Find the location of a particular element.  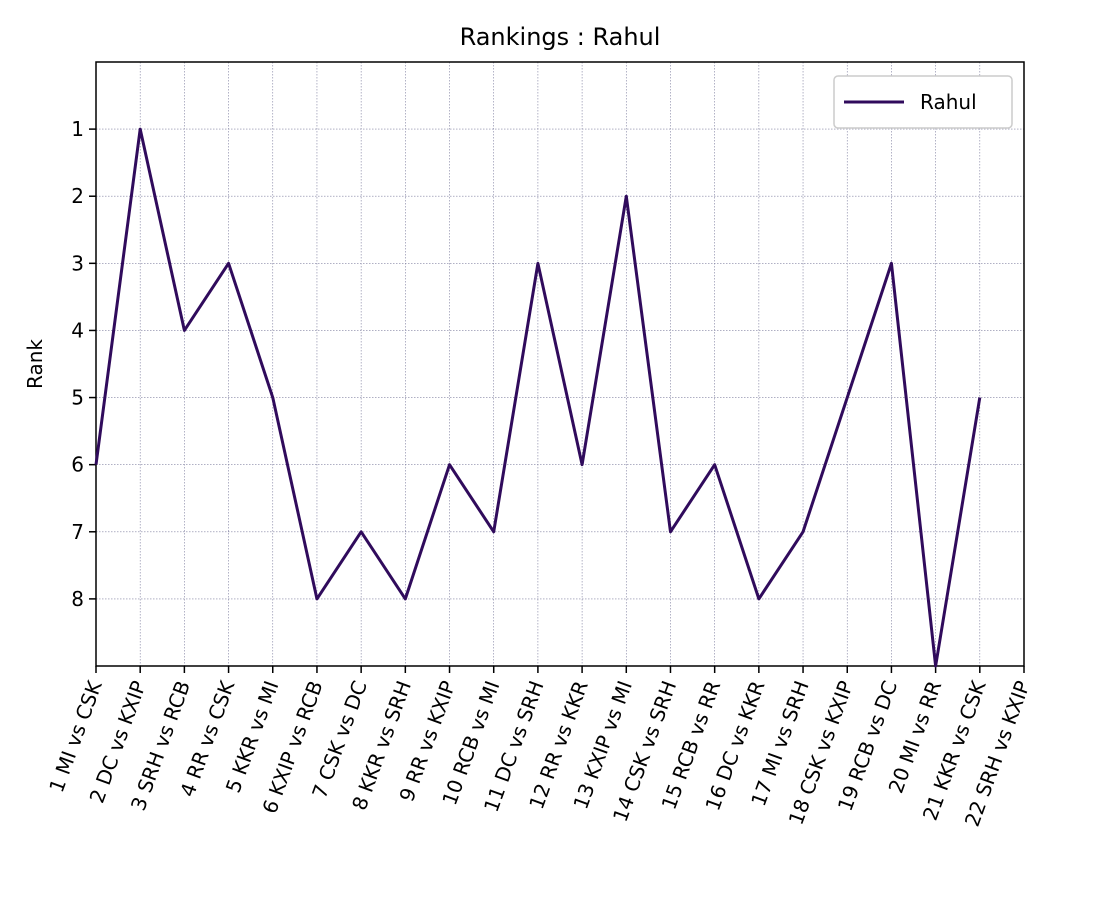

y-tick-label: 1 is located at coordinates (77, 129).